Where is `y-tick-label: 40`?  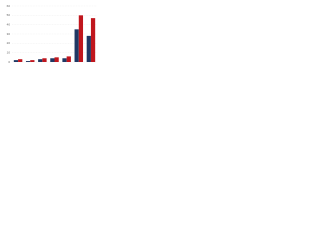 y-tick-label: 40 is located at coordinates (9, 24).